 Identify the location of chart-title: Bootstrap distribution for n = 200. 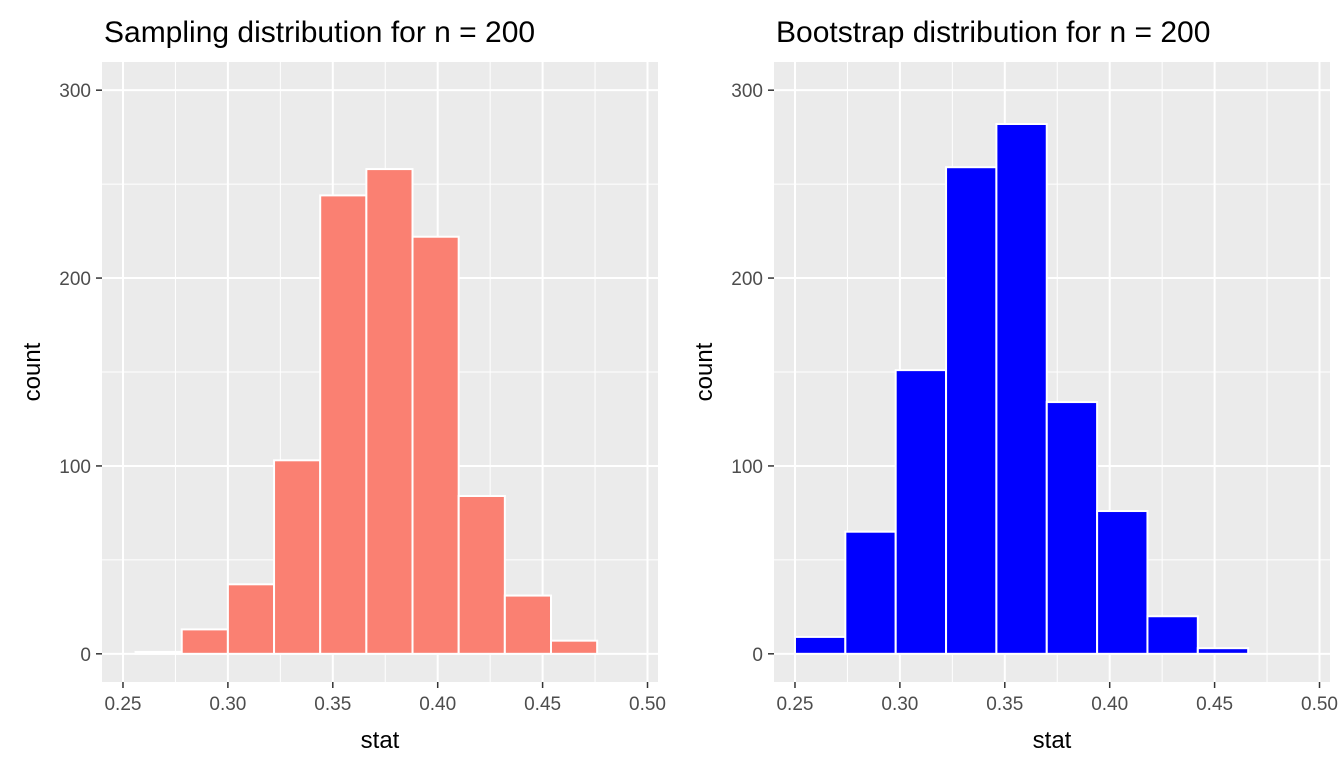
(993, 32).